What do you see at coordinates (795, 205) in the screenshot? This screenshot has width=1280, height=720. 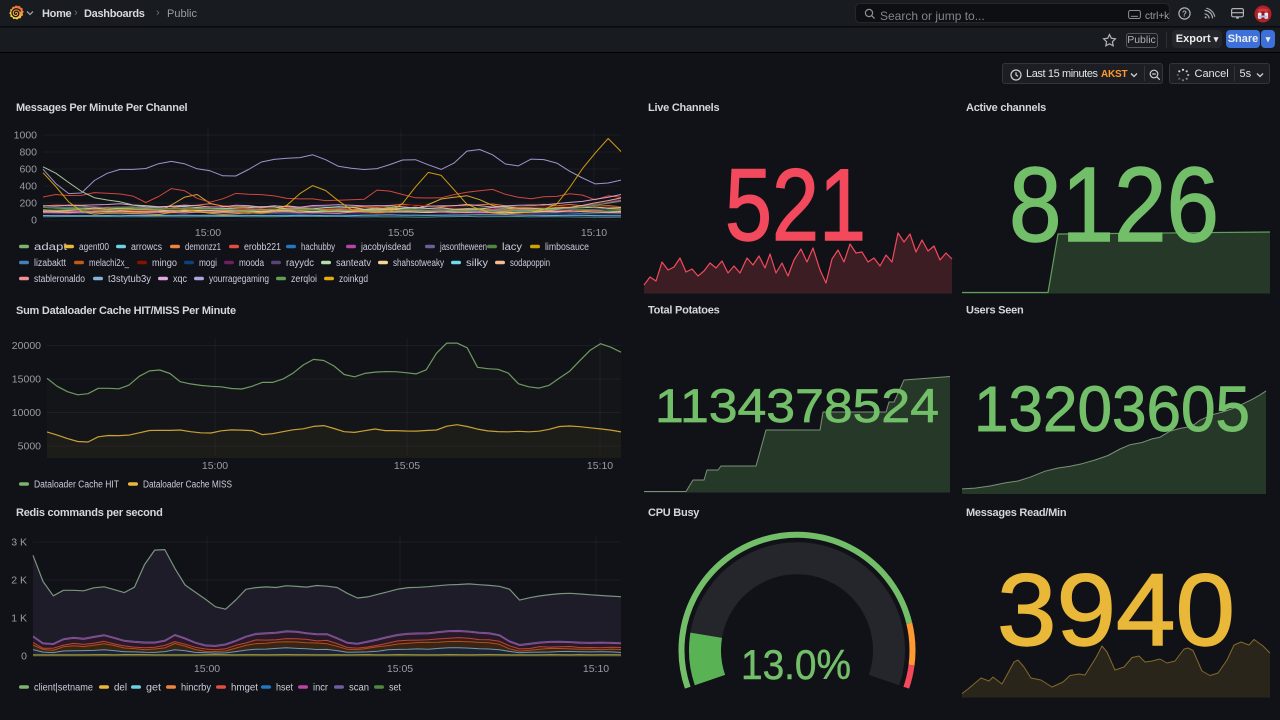 I see `svg-text: 521` at bounding box center [795, 205].